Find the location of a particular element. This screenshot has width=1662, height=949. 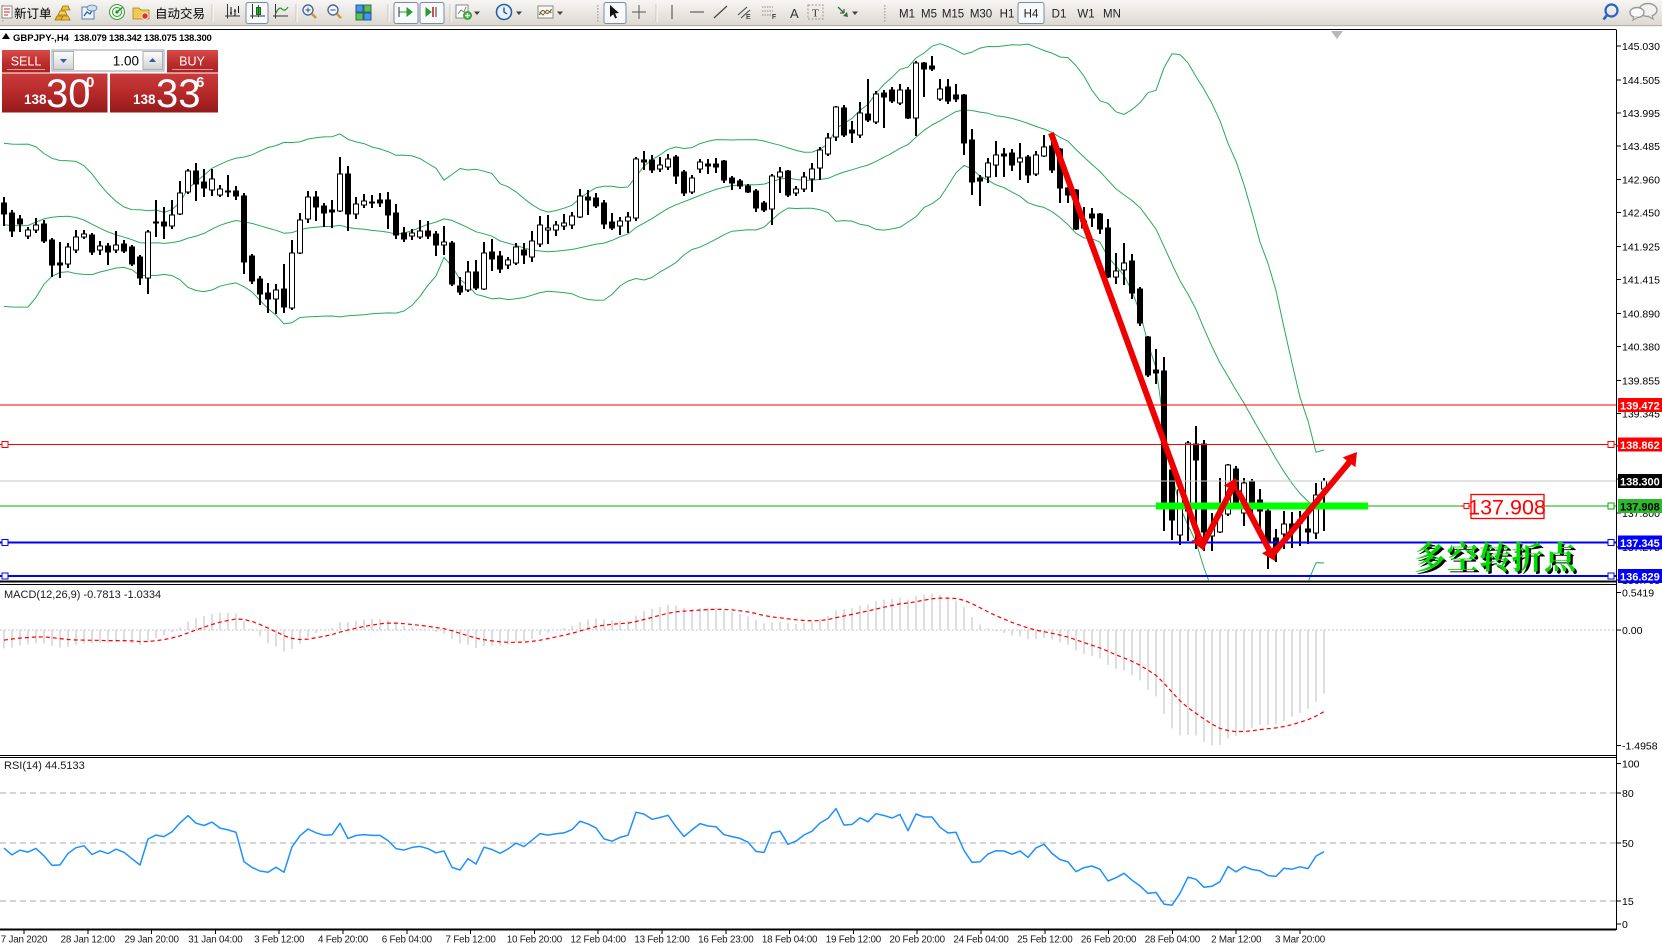

svg-text: 7 Jan 2020 is located at coordinates (24, 940).